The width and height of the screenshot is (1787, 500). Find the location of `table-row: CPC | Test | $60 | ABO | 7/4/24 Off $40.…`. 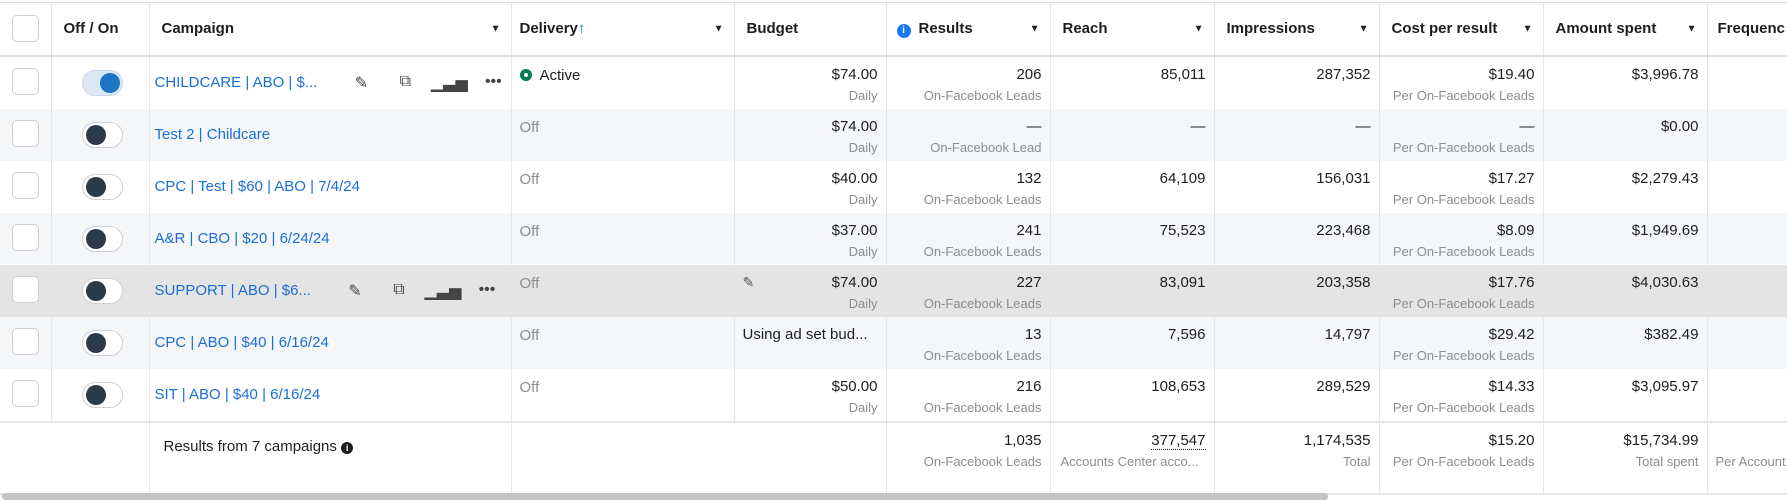

table-row: CPC | Test | $60 | ABO | 7/4/24 Off $40.… is located at coordinates (893, 186).